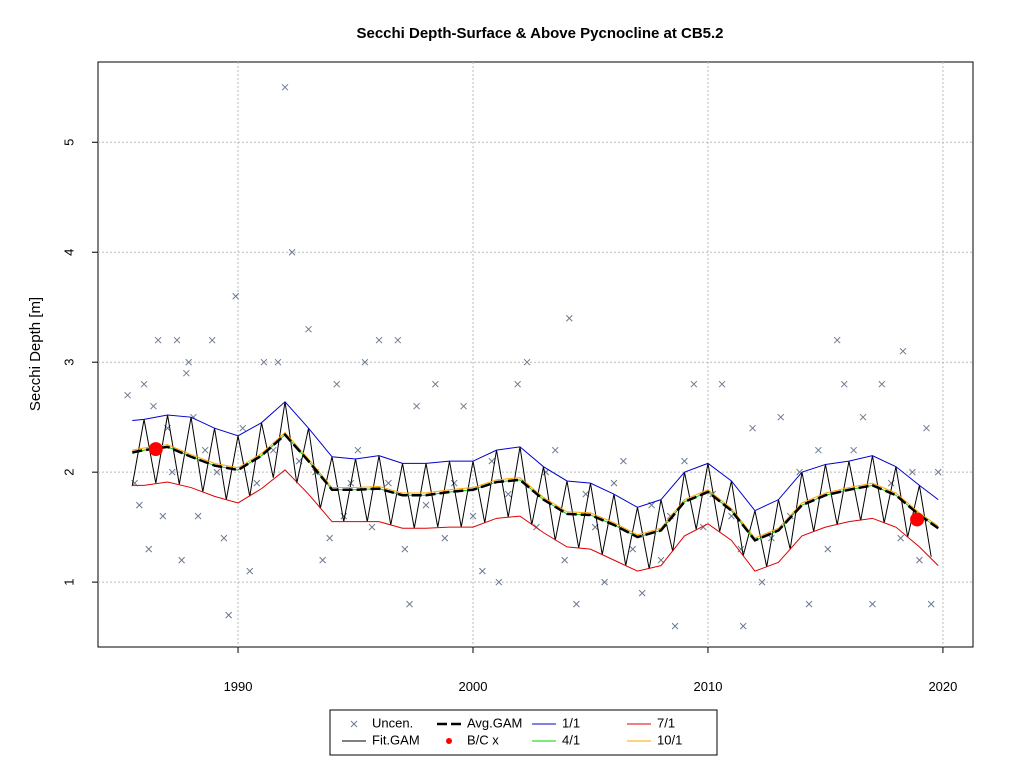 Image resolution: width=1024 pixels, height=768 pixels. I want to click on legend-label: B/C x, so click(483, 739).